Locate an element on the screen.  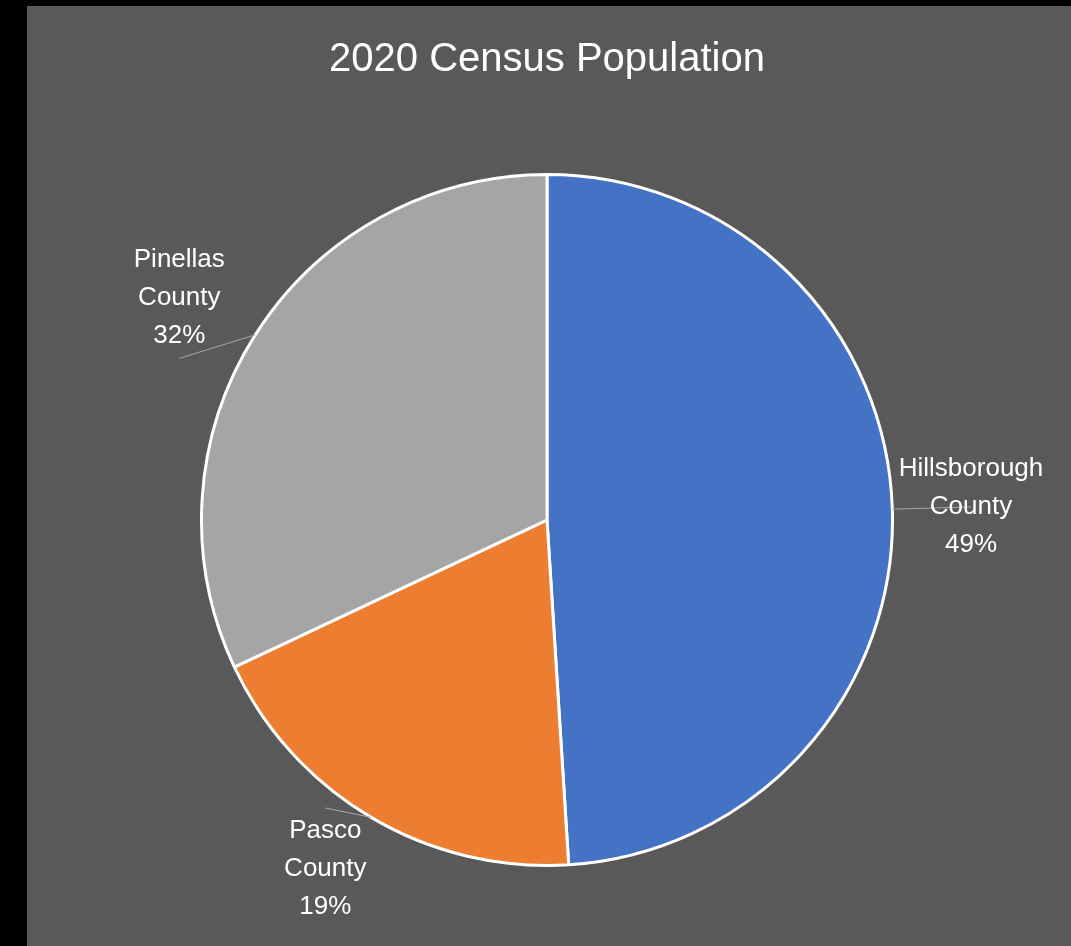
slice-label: Pasco County is located at coordinates (325, 848).